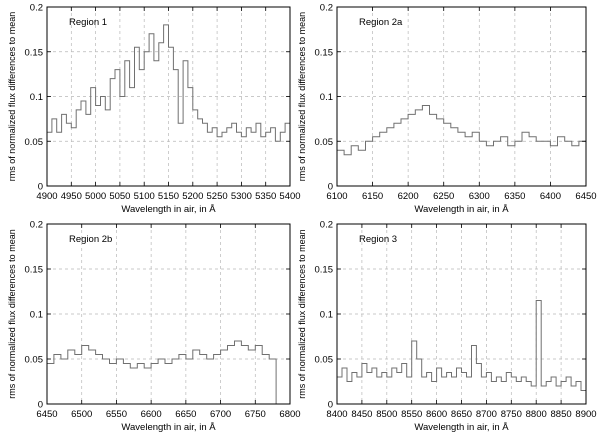 Image resolution: width=600 pixels, height=434 pixels. What do you see at coordinates (536, 414) in the screenshot?
I see `x-tick-label: 8800` at bounding box center [536, 414].